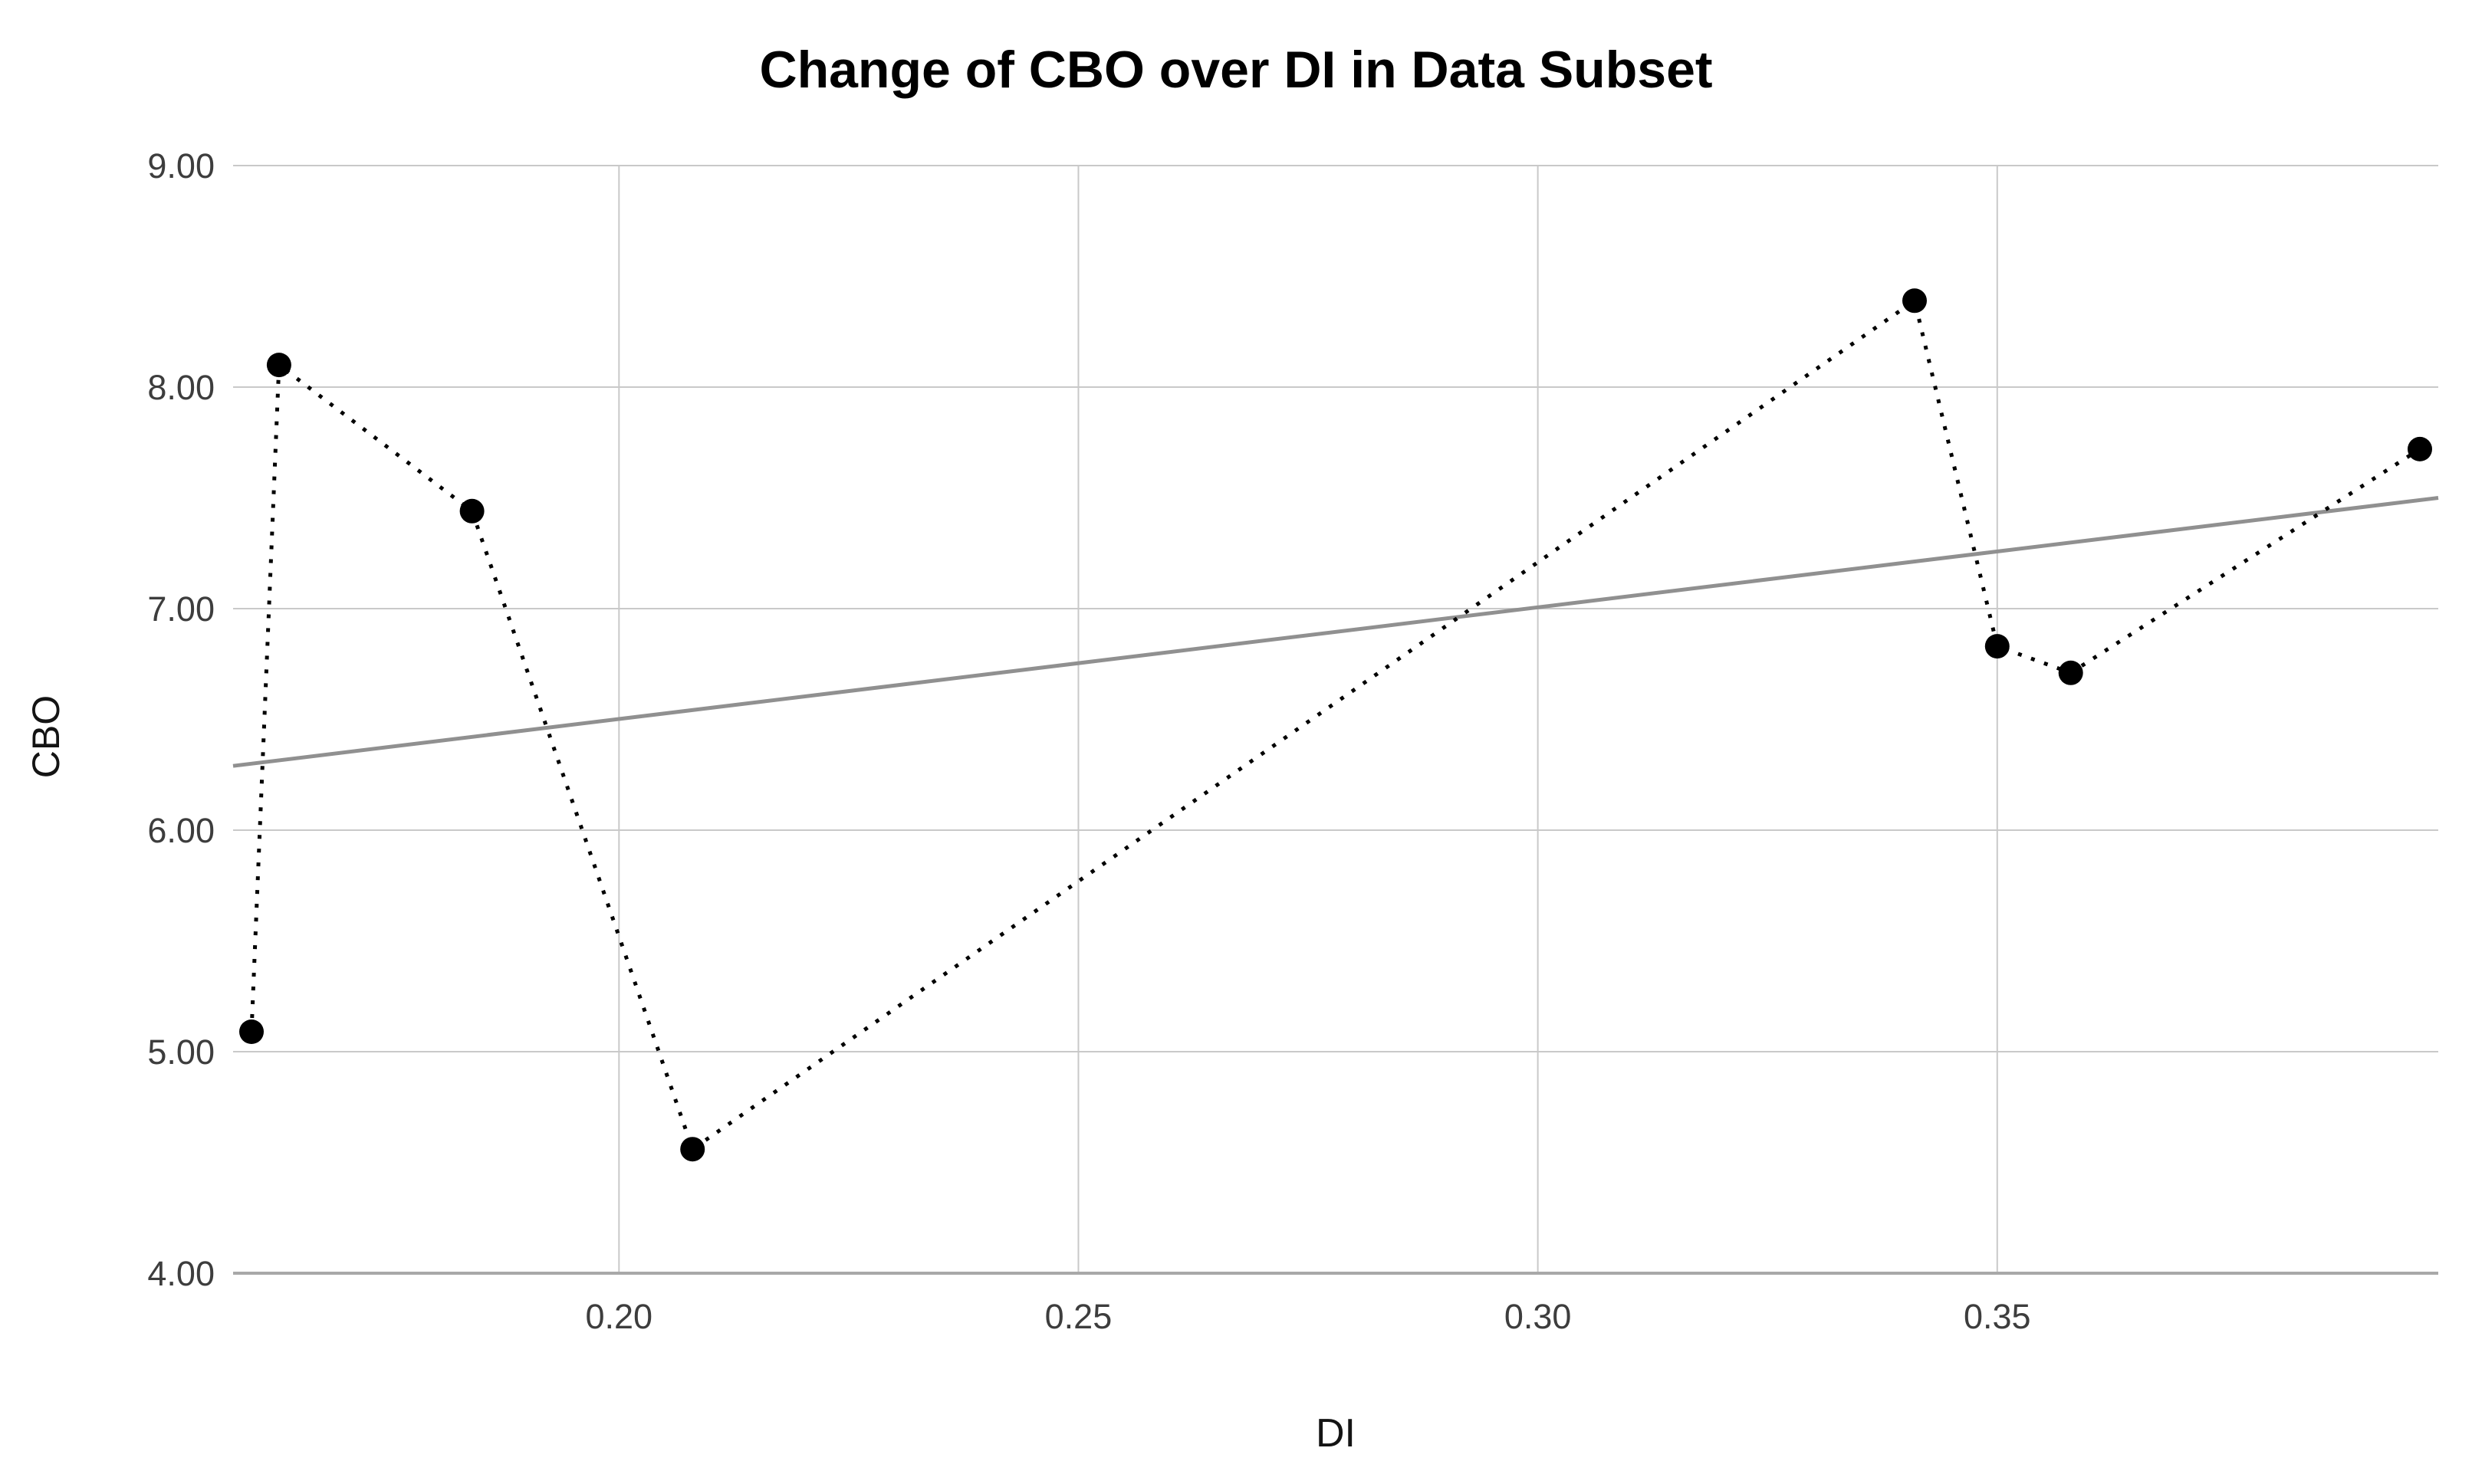  Describe the element at coordinates (1997, 1316) in the screenshot. I see `x-tick-label: 0.35` at that location.